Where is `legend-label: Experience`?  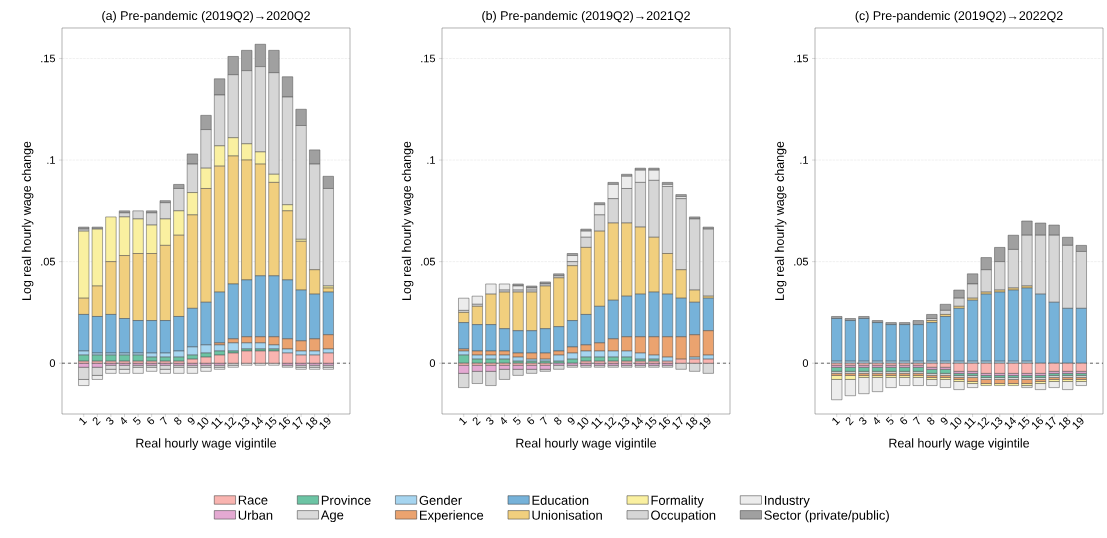
legend-label: Experience is located at coordinates (452, 516).